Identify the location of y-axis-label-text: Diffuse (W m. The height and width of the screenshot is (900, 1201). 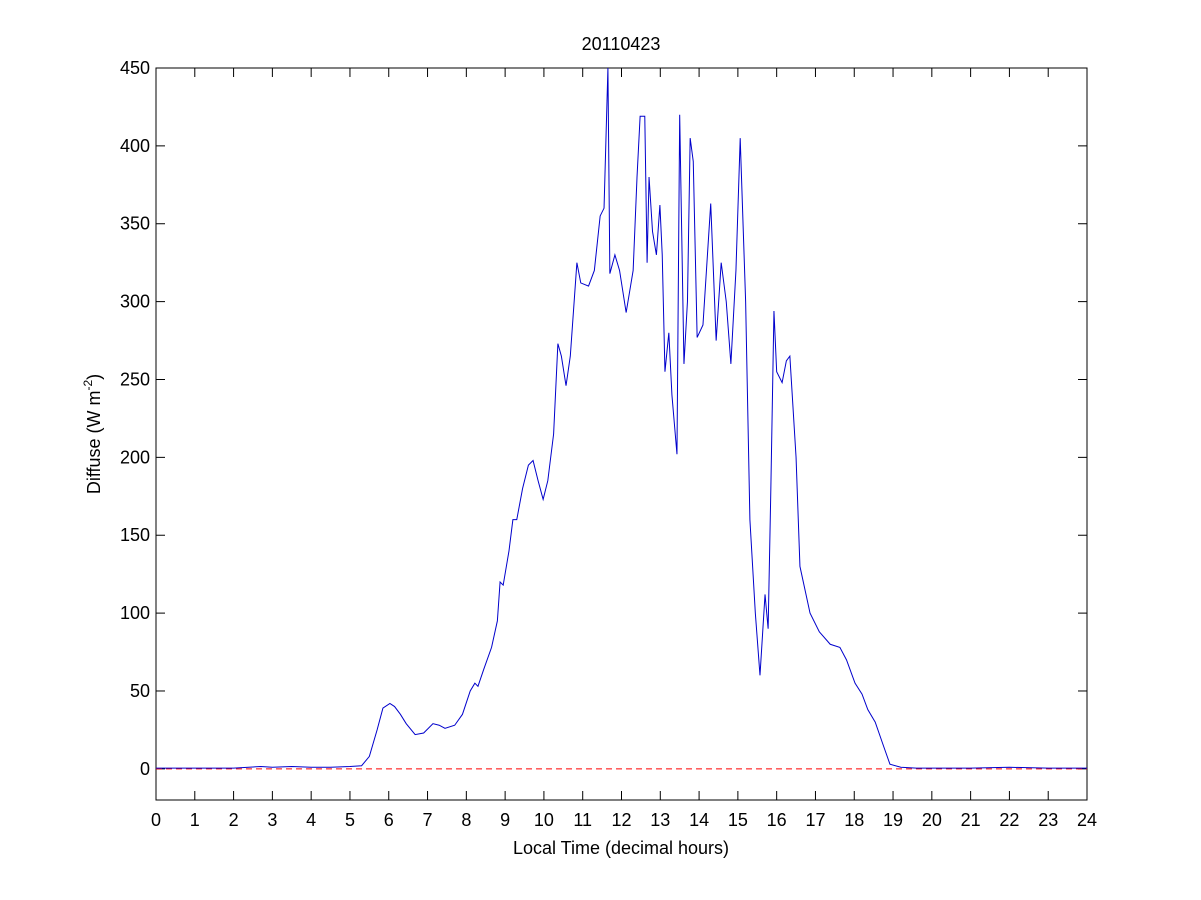
(94, 442).